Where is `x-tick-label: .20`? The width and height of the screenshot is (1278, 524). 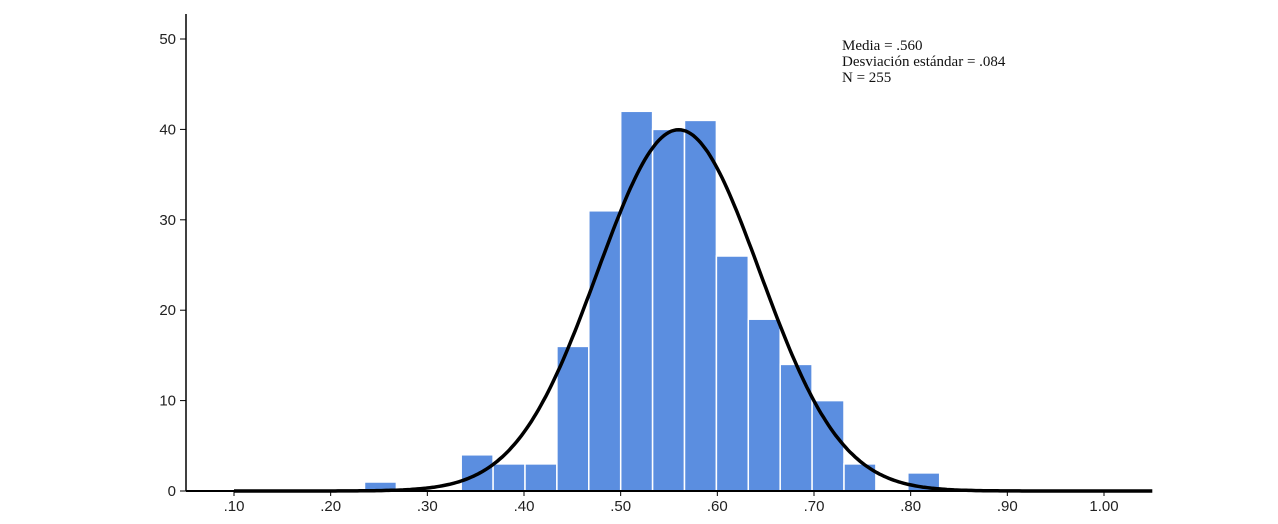 x-tick-label: .20 is located at coordinates (330, 506).